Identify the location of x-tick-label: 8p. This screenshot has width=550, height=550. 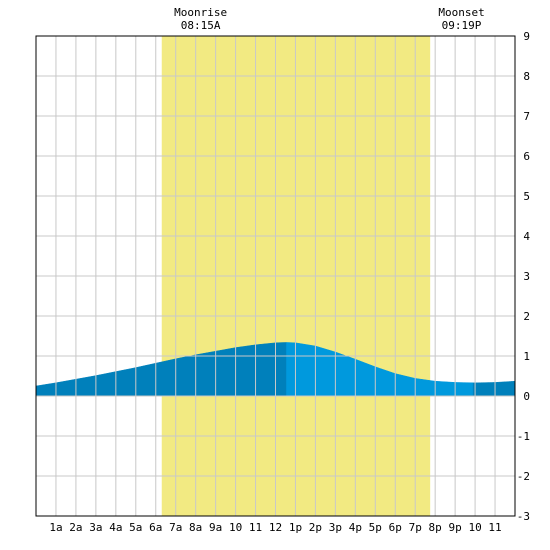
(435, 527).